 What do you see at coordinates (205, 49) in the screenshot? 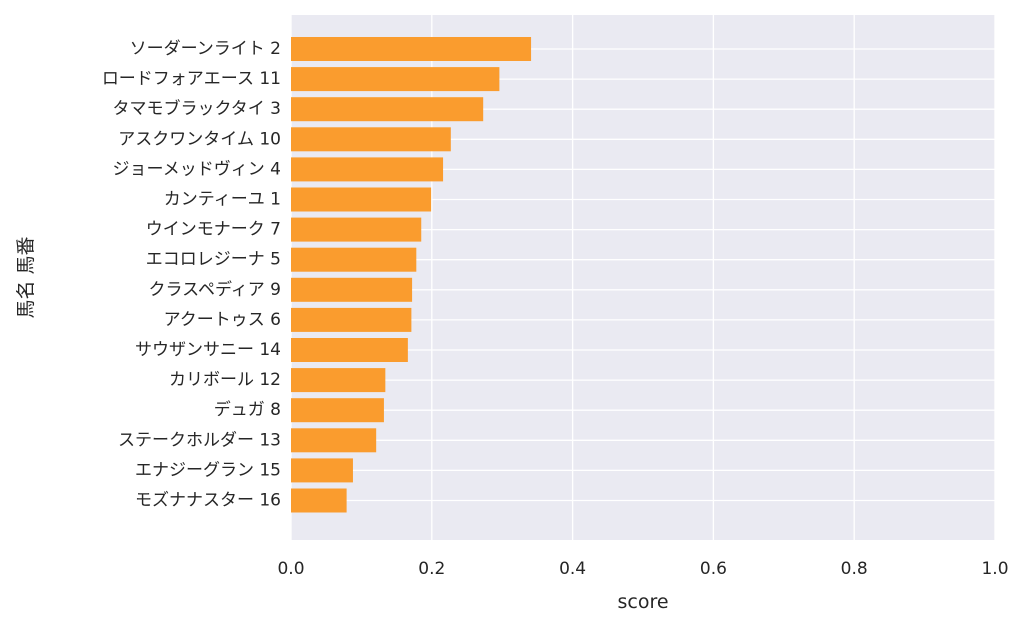
I see `category-label: ソーダーンライト 2` at bounding box center [205, 49].